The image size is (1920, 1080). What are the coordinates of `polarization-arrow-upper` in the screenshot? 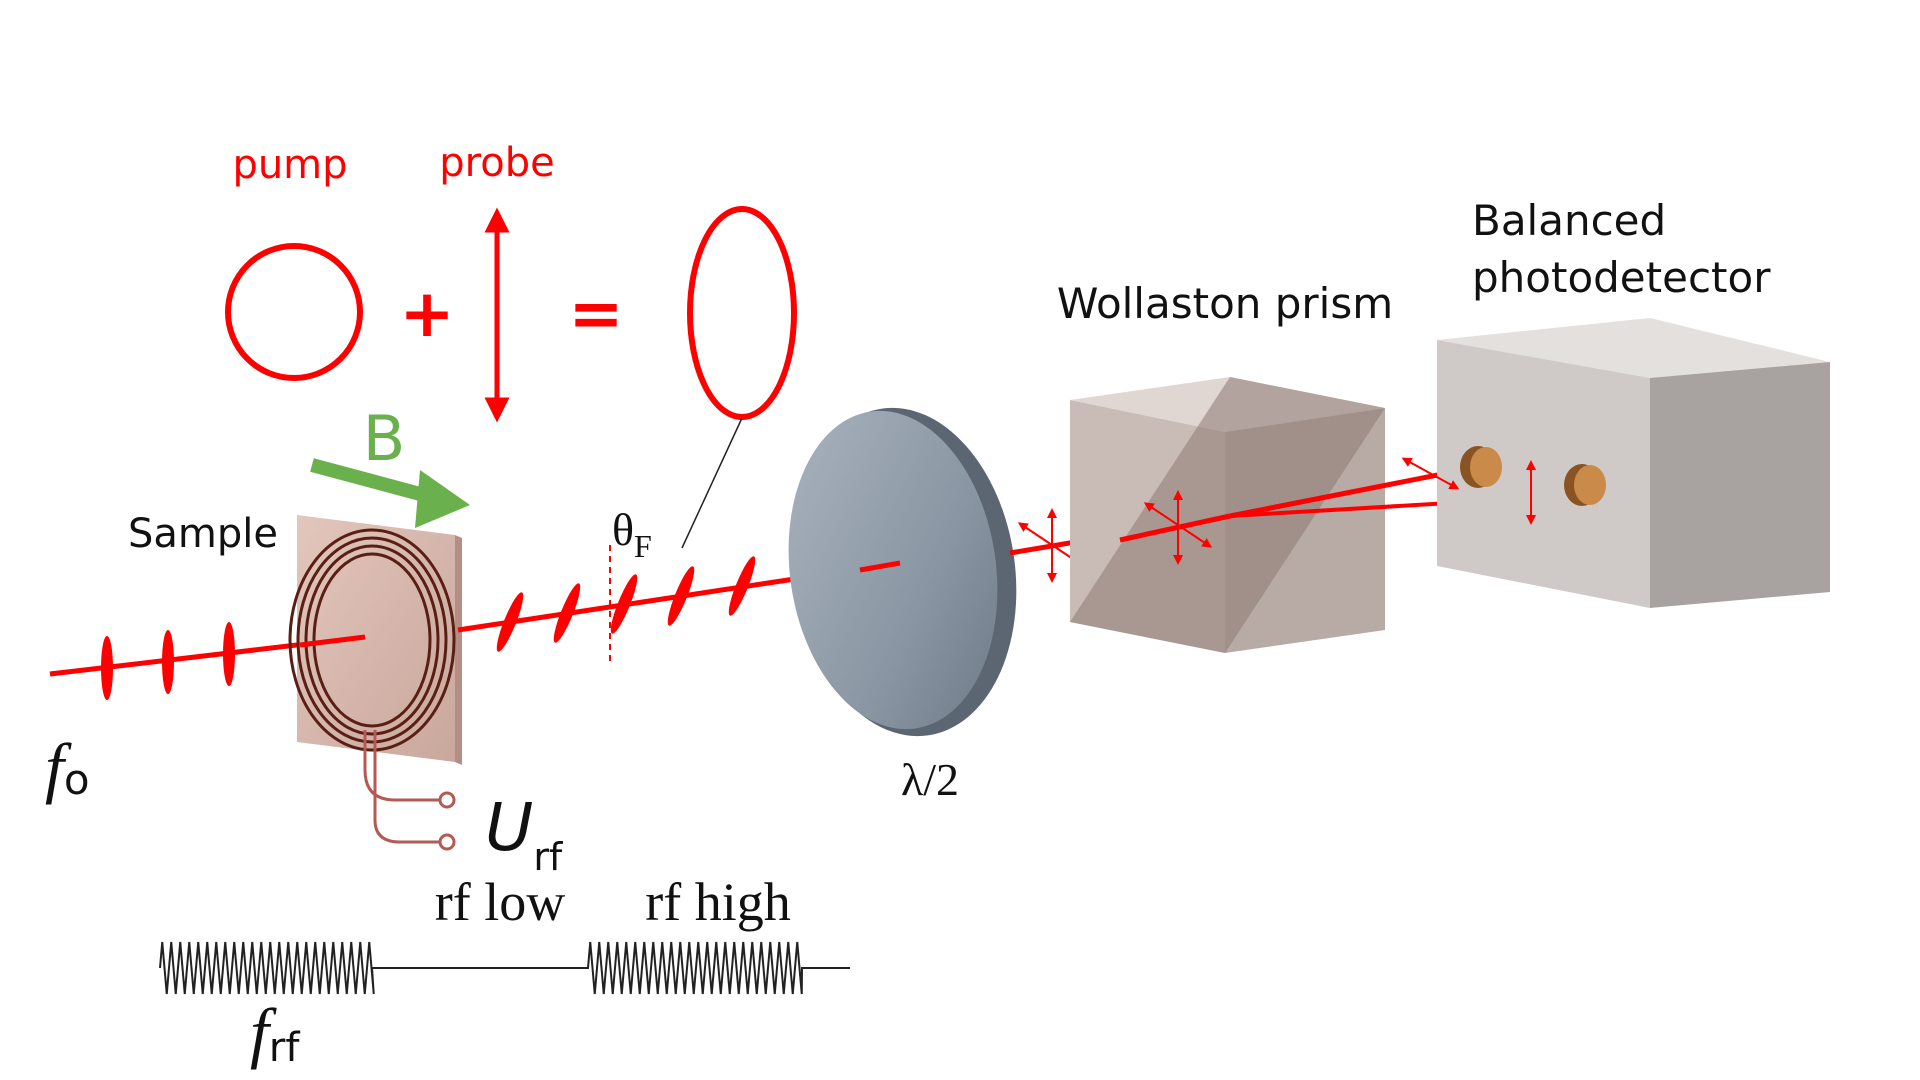 It's located at (1430, 473).